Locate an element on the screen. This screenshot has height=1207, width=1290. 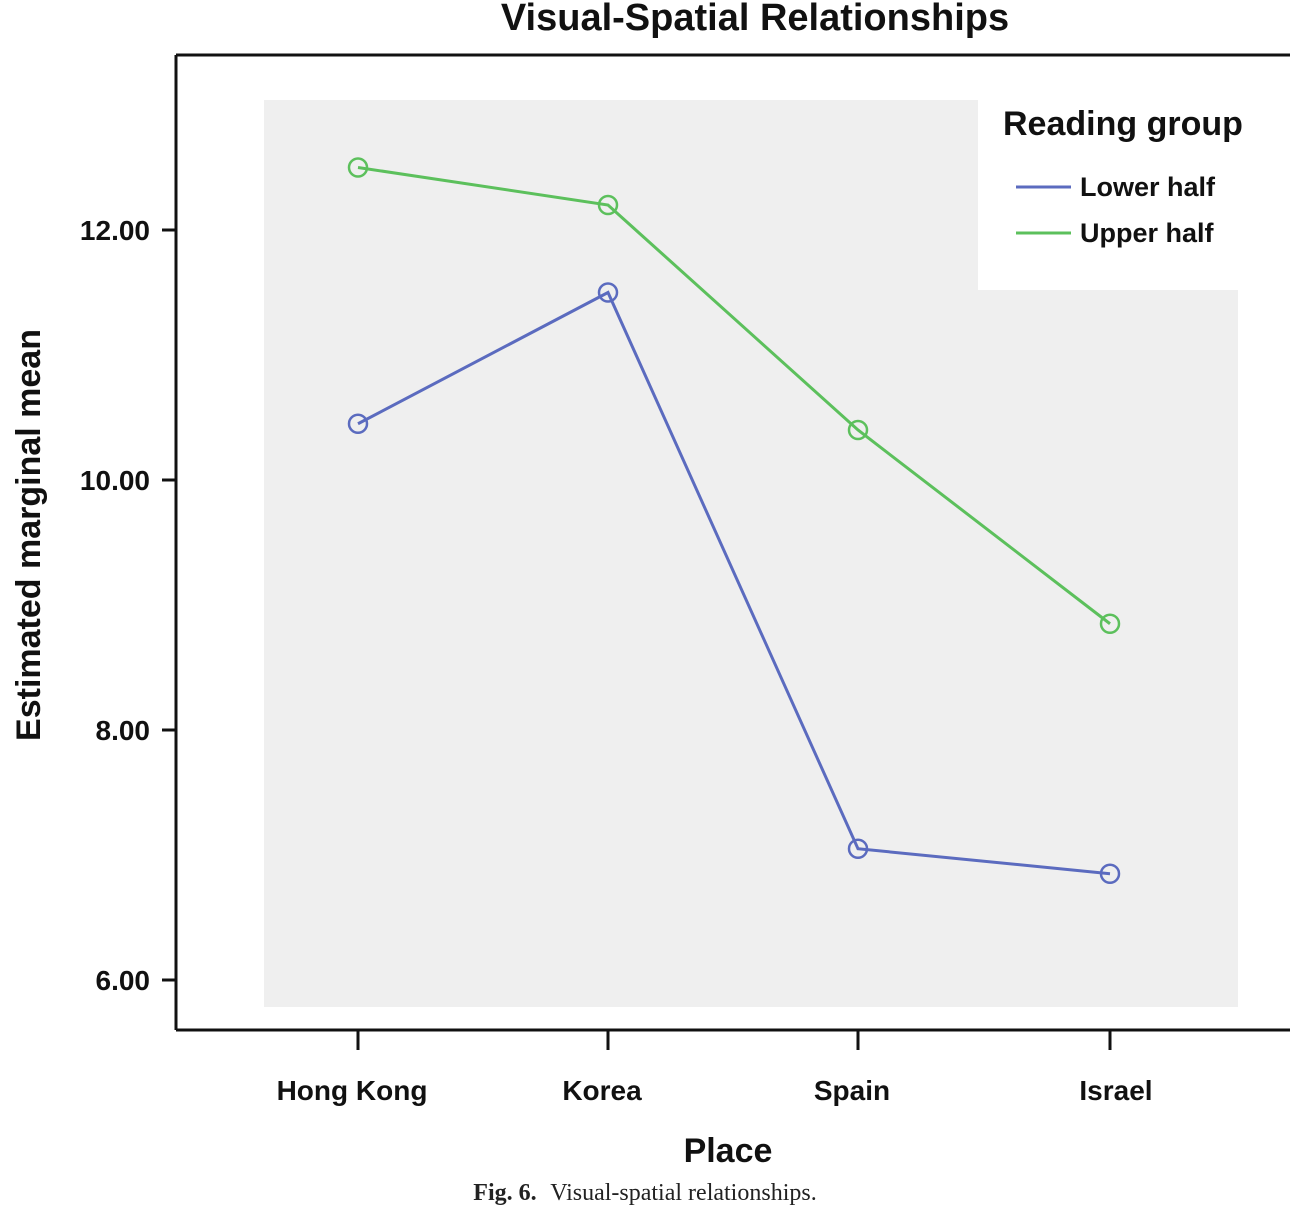
caption-text: Visual-spatial relationships. is located at coordinates (683, 1193).